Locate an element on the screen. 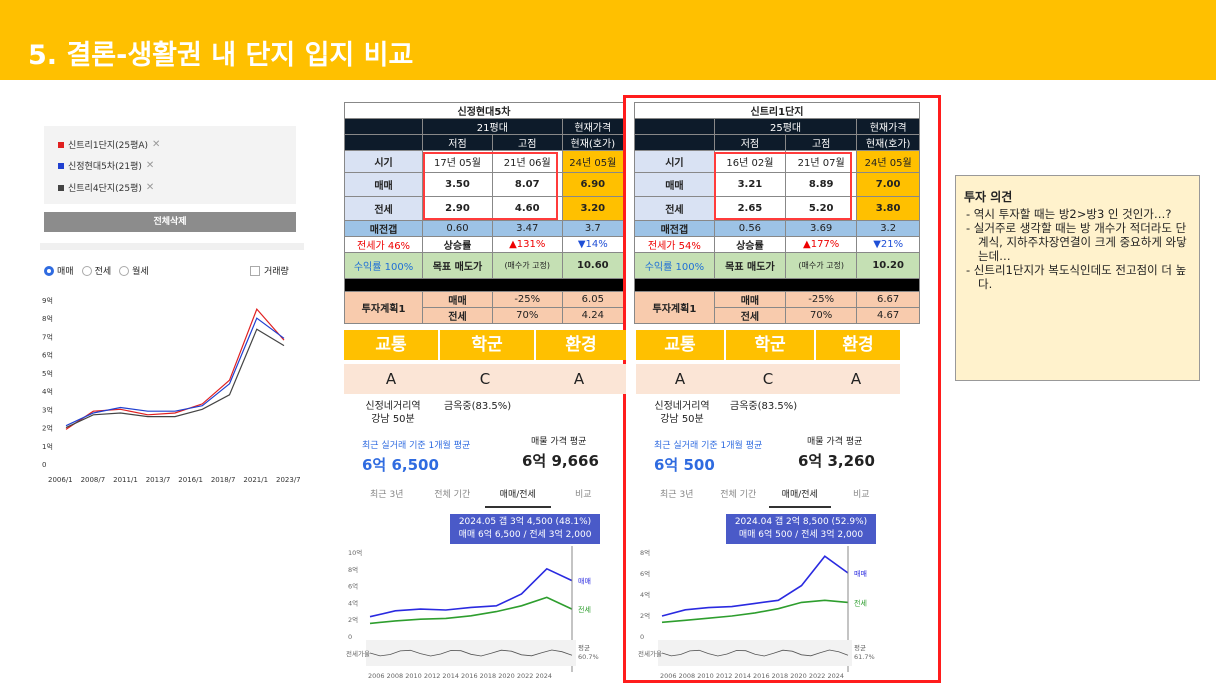 This screenshot has height=684, width=1216. sale-now: 6.90 is located at coordinates (593, 184).